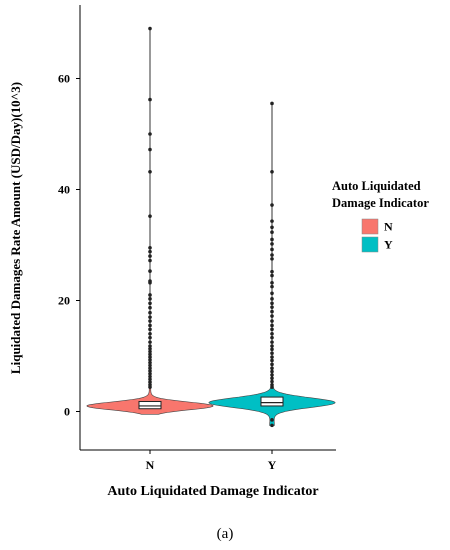 This screenshot has height=550, width=450. Describe the element at coordinates (370, 226) in the screenshot. I see `legend-swatch-N` at that location.